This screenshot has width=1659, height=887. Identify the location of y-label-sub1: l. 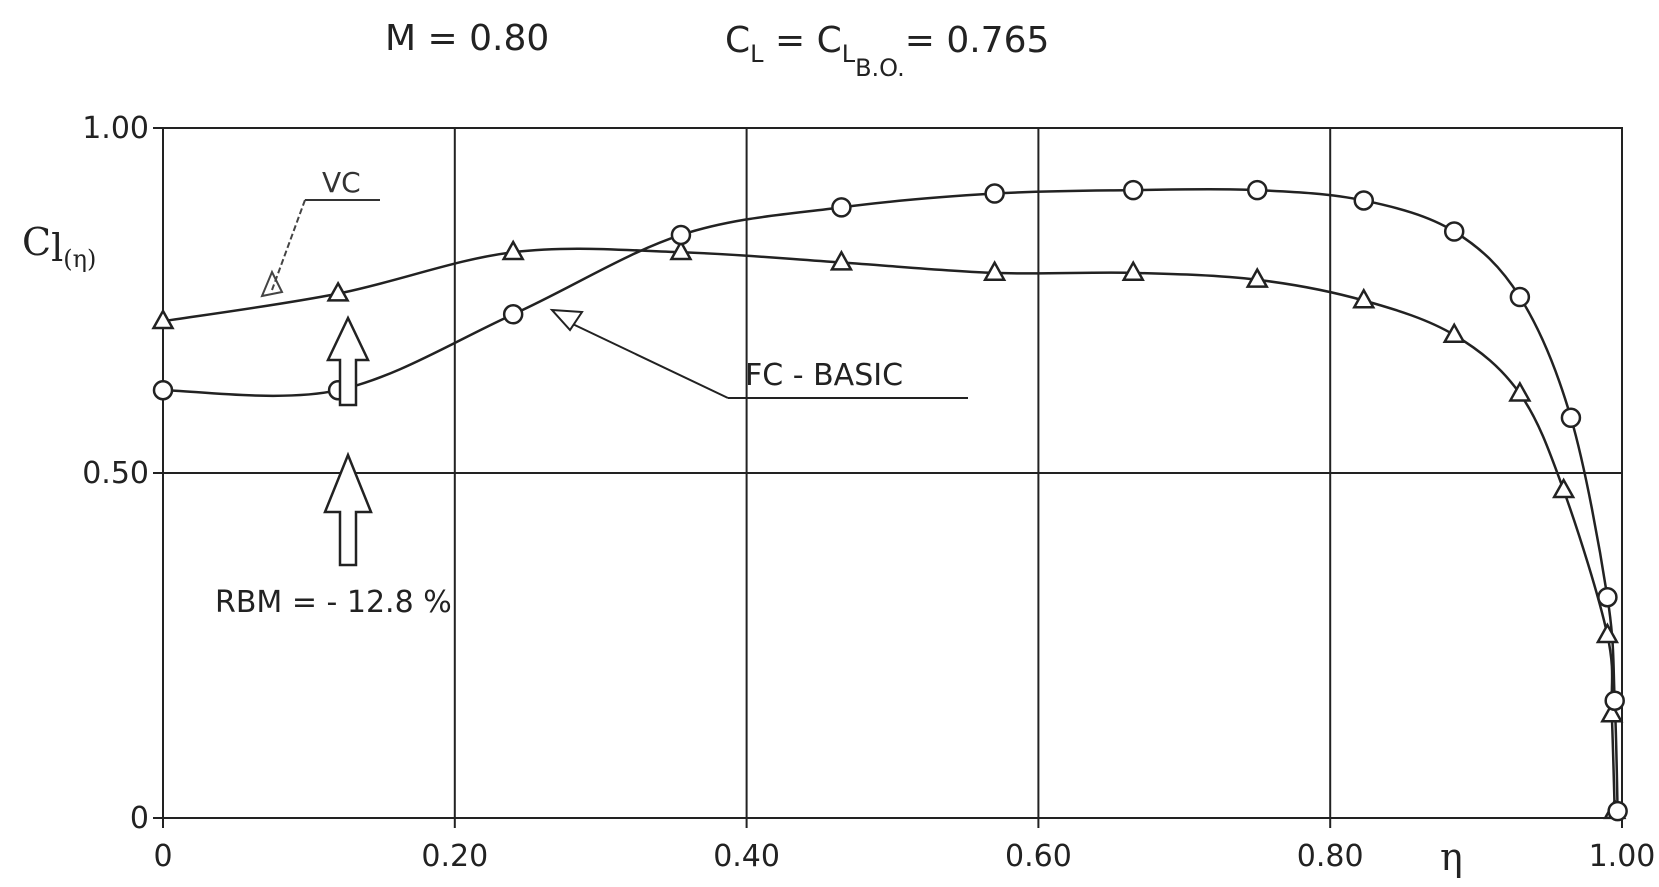
(57, 248).